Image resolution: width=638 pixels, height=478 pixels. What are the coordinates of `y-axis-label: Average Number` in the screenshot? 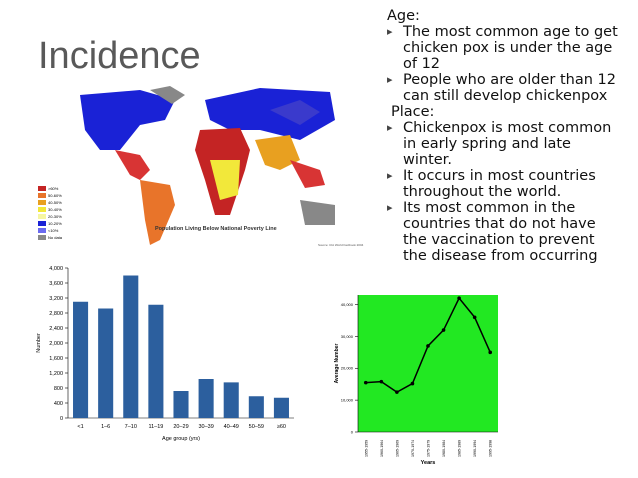 It's located at (337, 364).